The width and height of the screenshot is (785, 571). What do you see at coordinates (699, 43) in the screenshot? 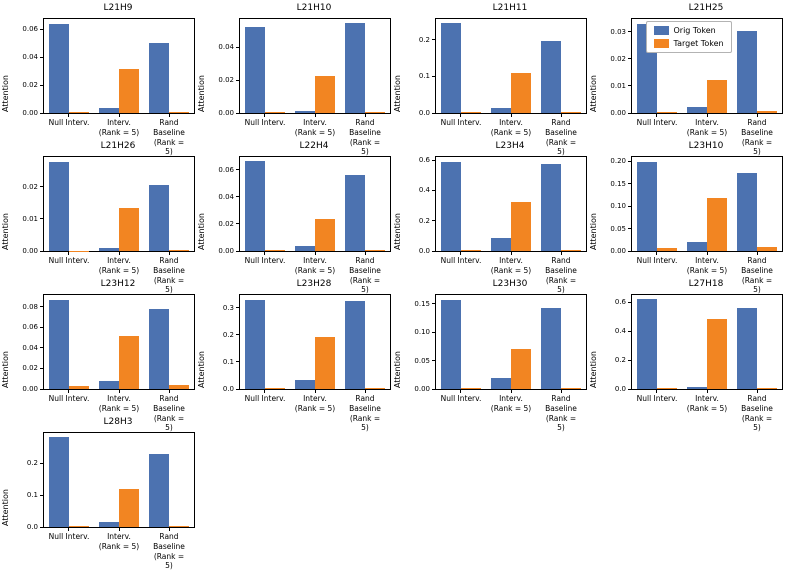
I see `legend-label: Target Token` at bounding box center [699, 43].